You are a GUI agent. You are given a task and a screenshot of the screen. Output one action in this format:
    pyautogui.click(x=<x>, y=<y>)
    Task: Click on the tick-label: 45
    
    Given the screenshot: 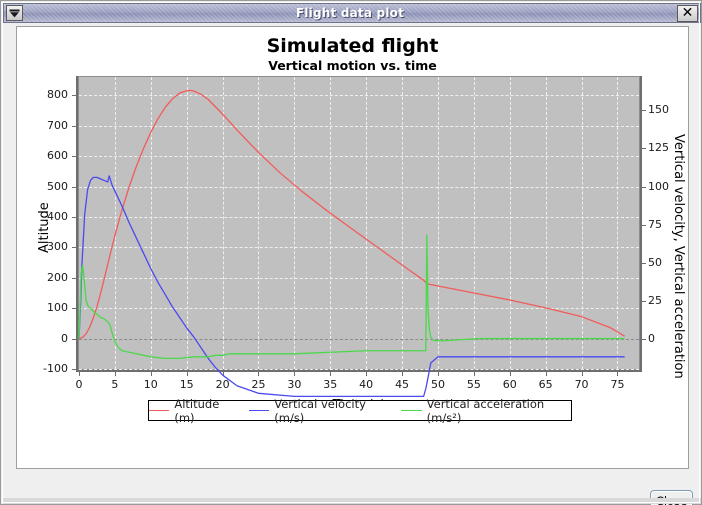 What is the action you would take?
    pyautogui.click(x=402, y=384)
    